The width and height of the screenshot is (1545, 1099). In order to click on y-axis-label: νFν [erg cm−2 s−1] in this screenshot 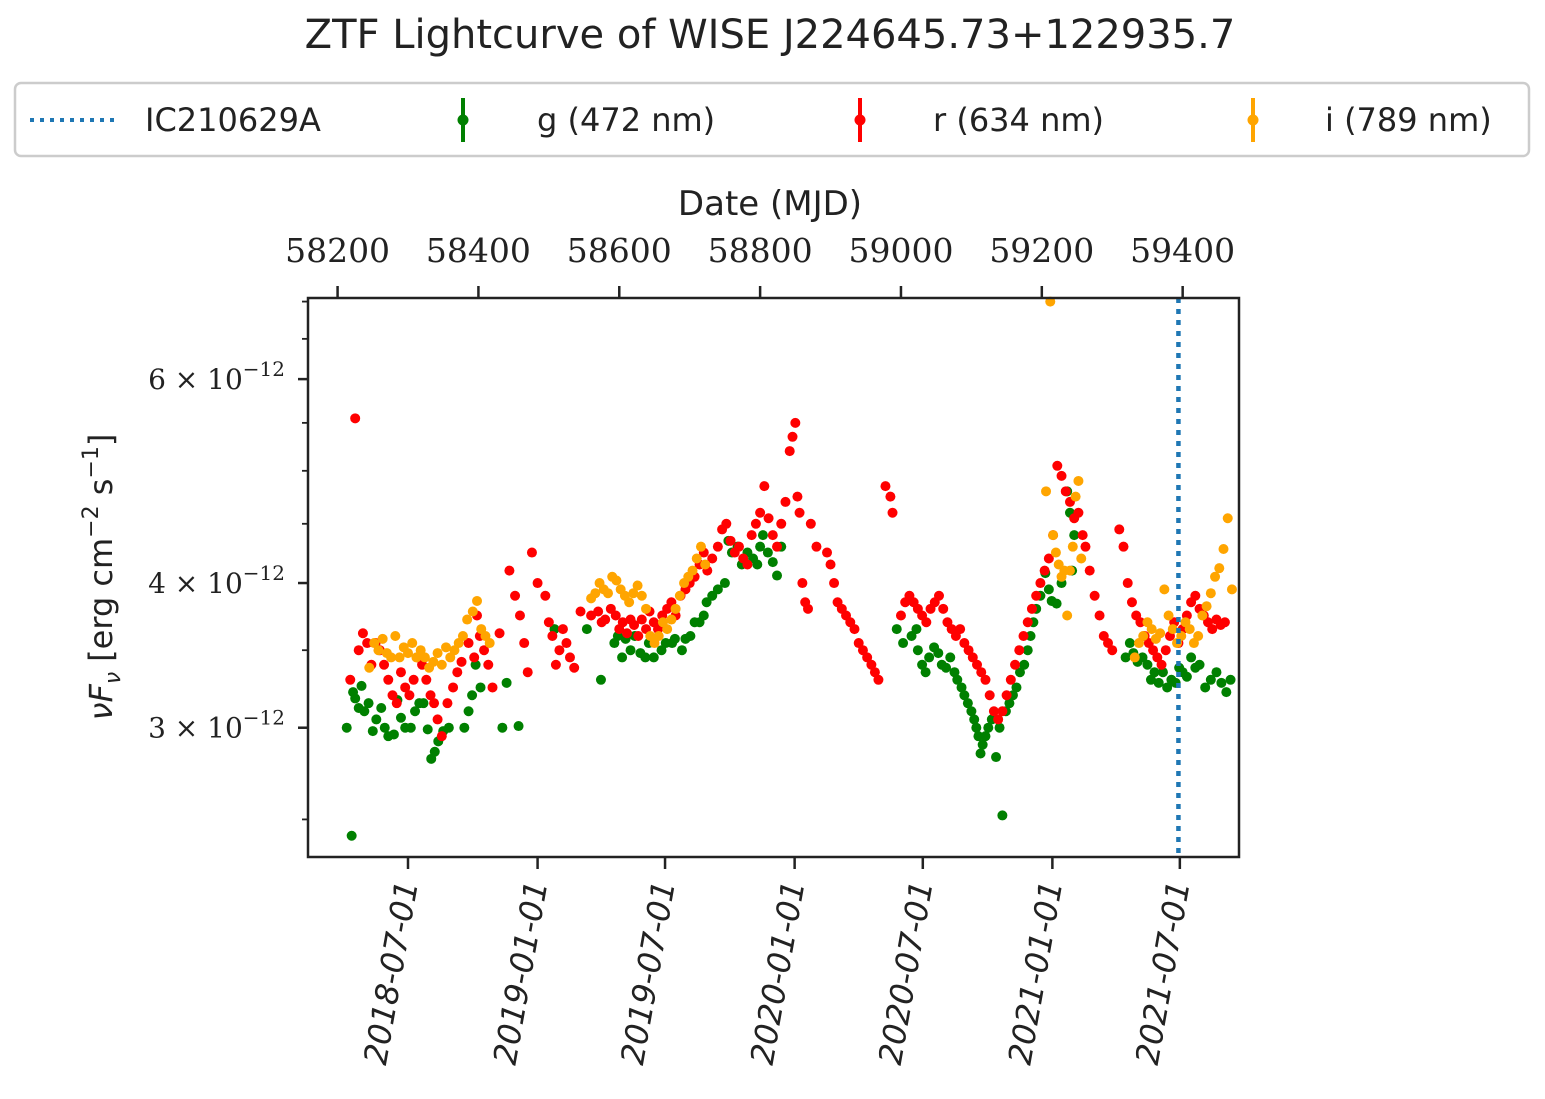, I will do `click(102, 577)`.